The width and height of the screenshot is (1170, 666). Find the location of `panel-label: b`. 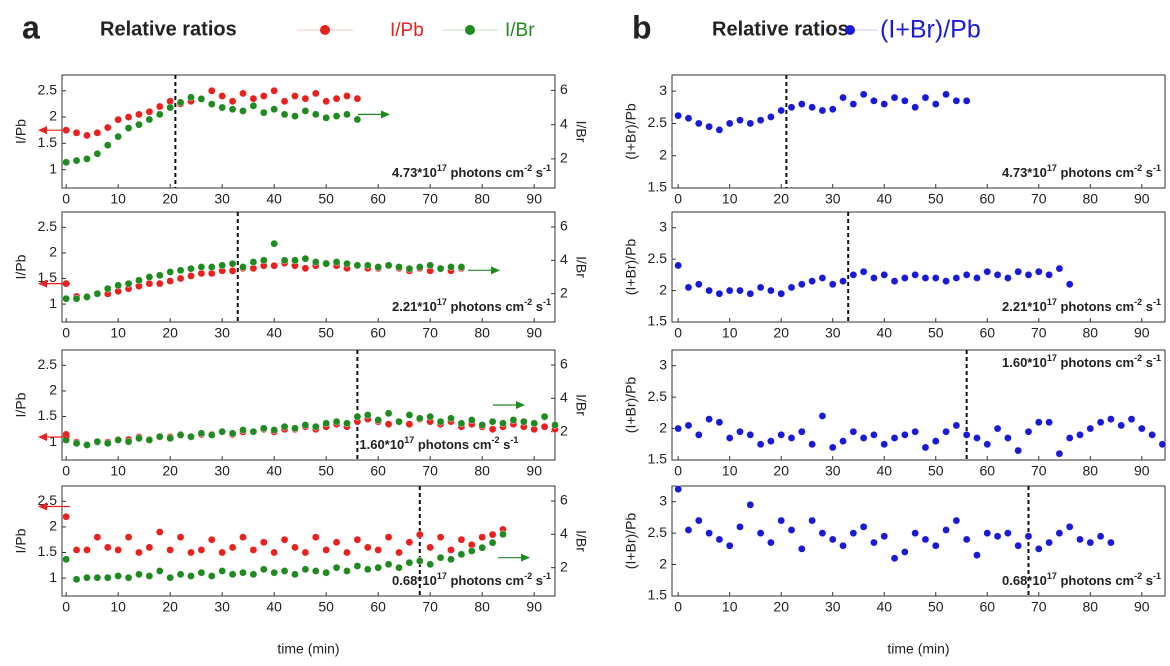

panel-label: b is located at coordinates (642, 27).